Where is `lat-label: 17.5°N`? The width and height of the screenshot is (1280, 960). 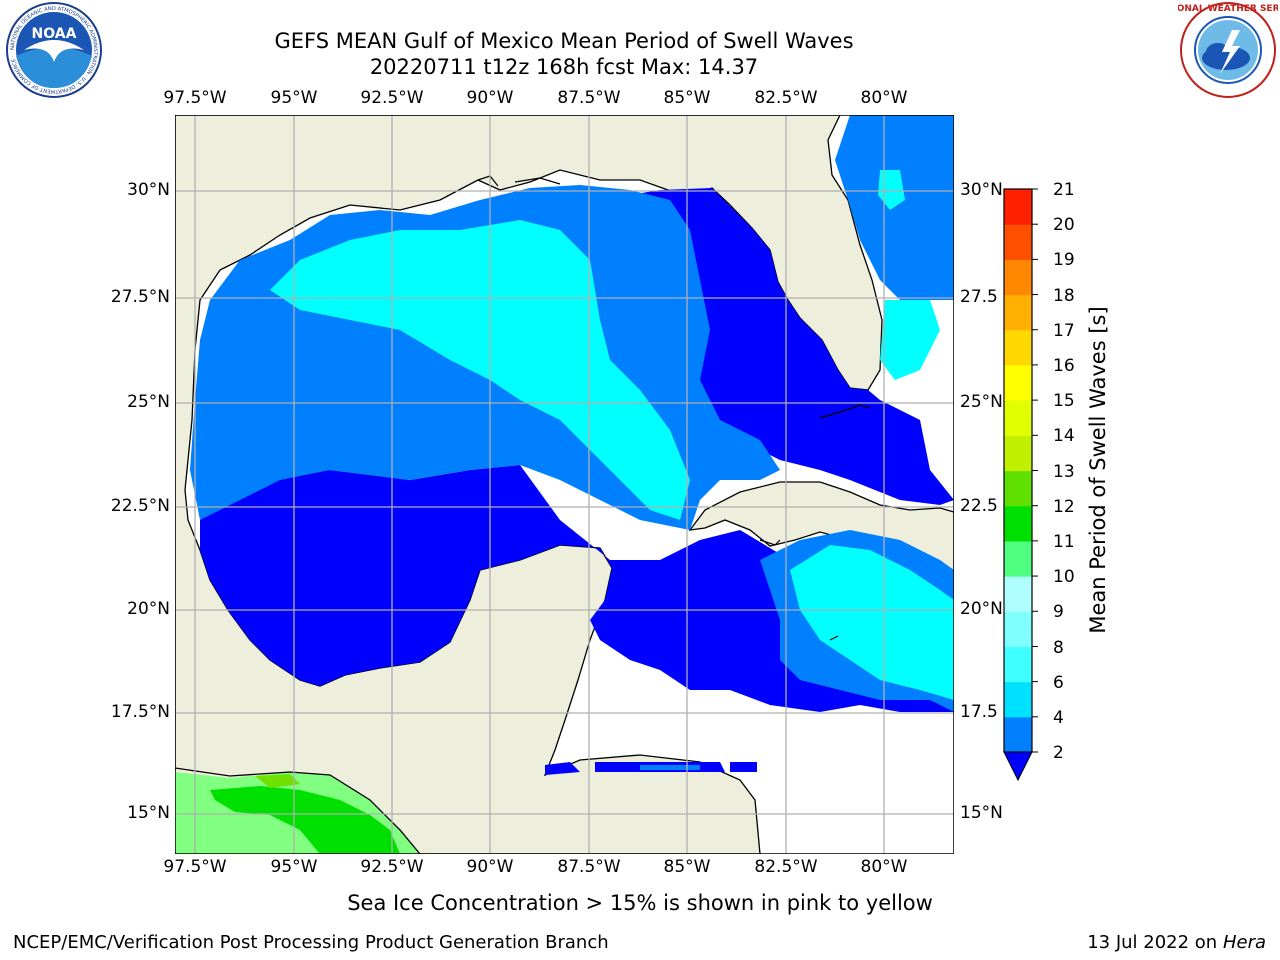
lat-label: 17.5°N is located at coordinates (140, 712).